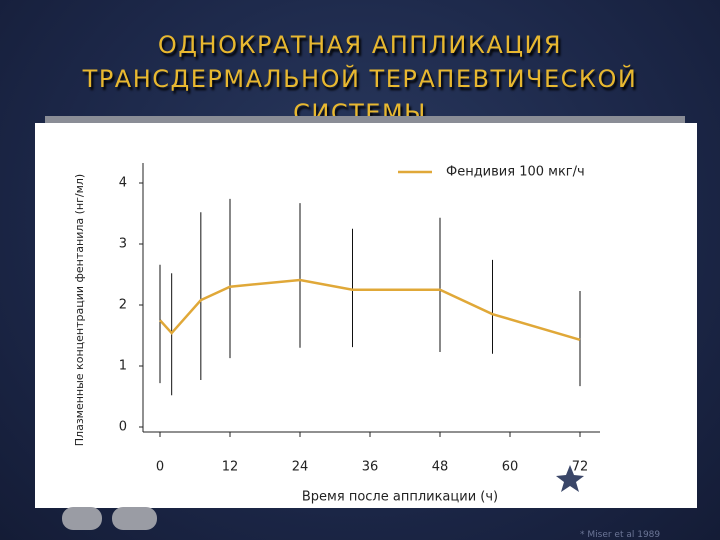 This screenshot has height=540, width=720. I want to click on x-tick-label: 12, so click(230, 467).